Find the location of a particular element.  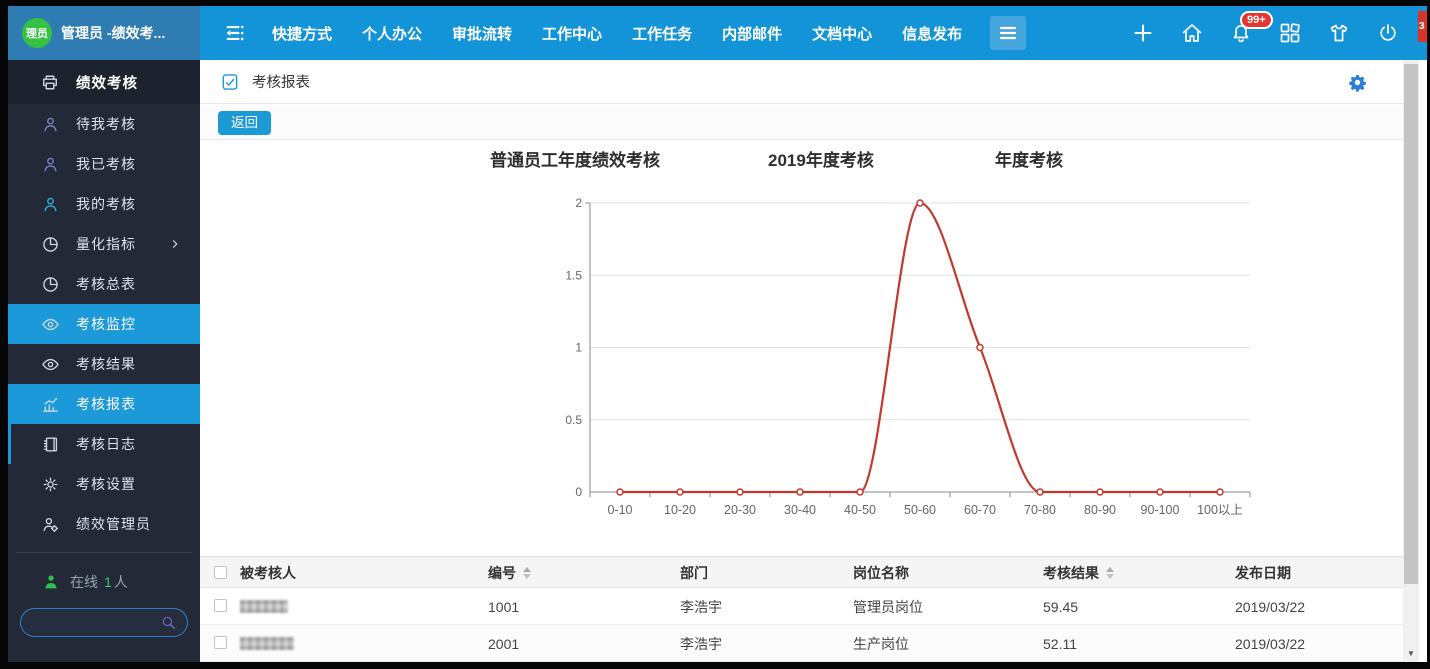

nav-item-7: 文档中心 is located at coordinates (842, 34).